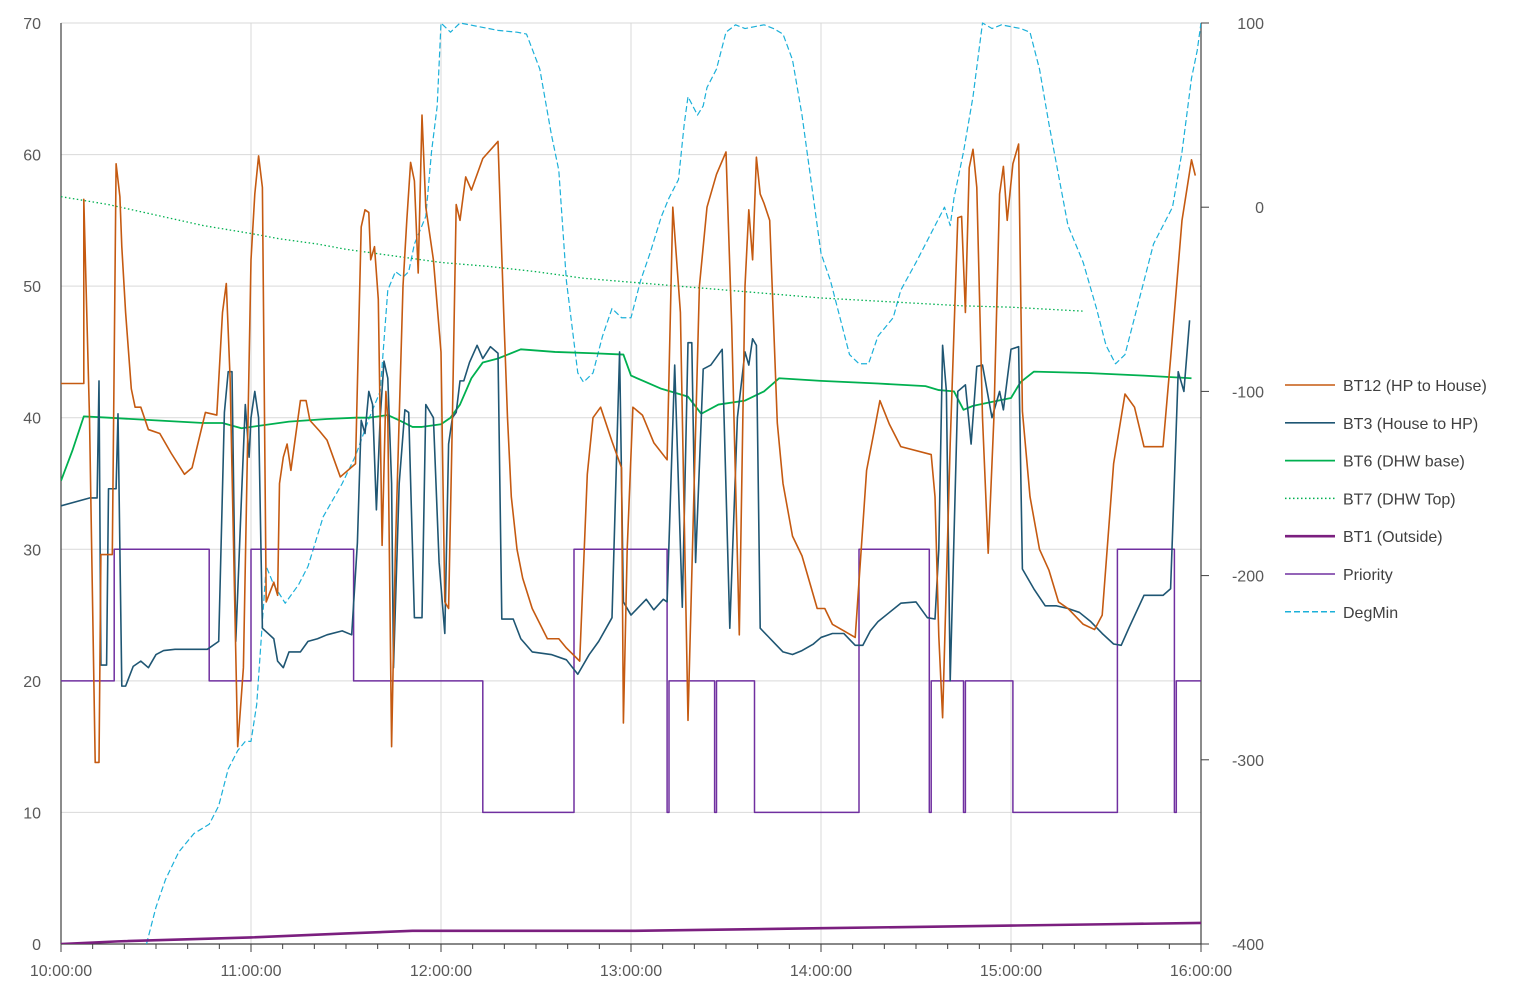 Image resolution: width=1525 pixels, height=1001 pixels. I want to click on y-left-tick-label: 70, so click(32, 24).